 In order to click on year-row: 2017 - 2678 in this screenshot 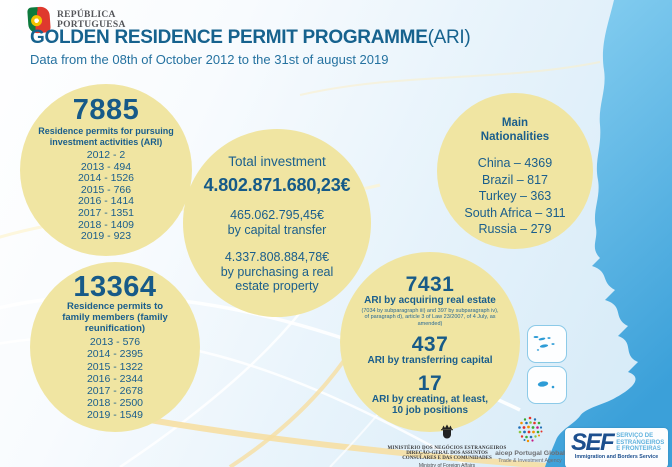, I will do `click(115, 390)`.